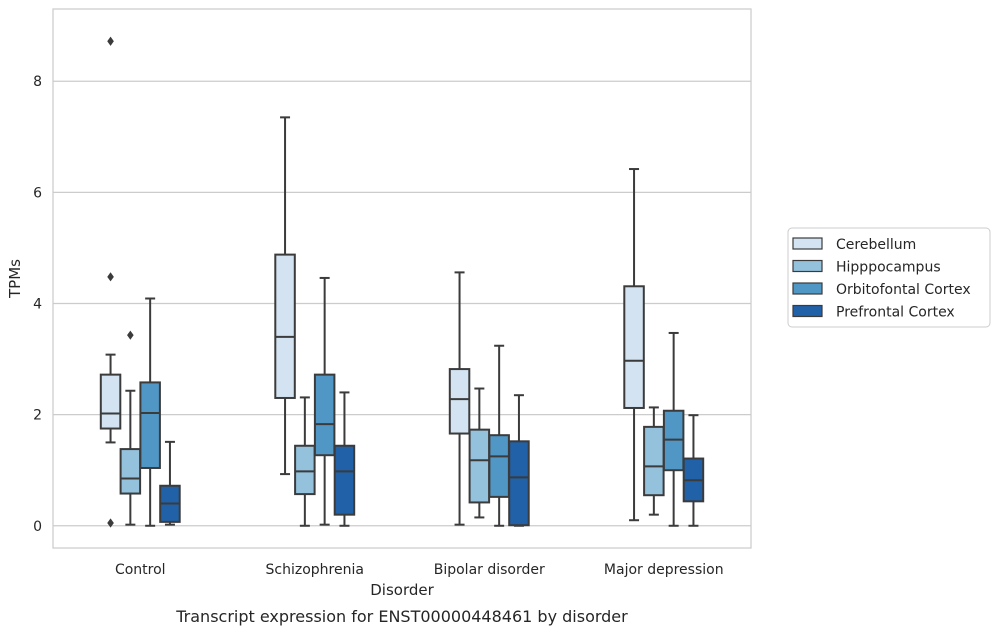 The height and width of the screenshot is (638, 999). I want to click on y-tick-labels: 0 2 4 6 8, so click(37, 304).